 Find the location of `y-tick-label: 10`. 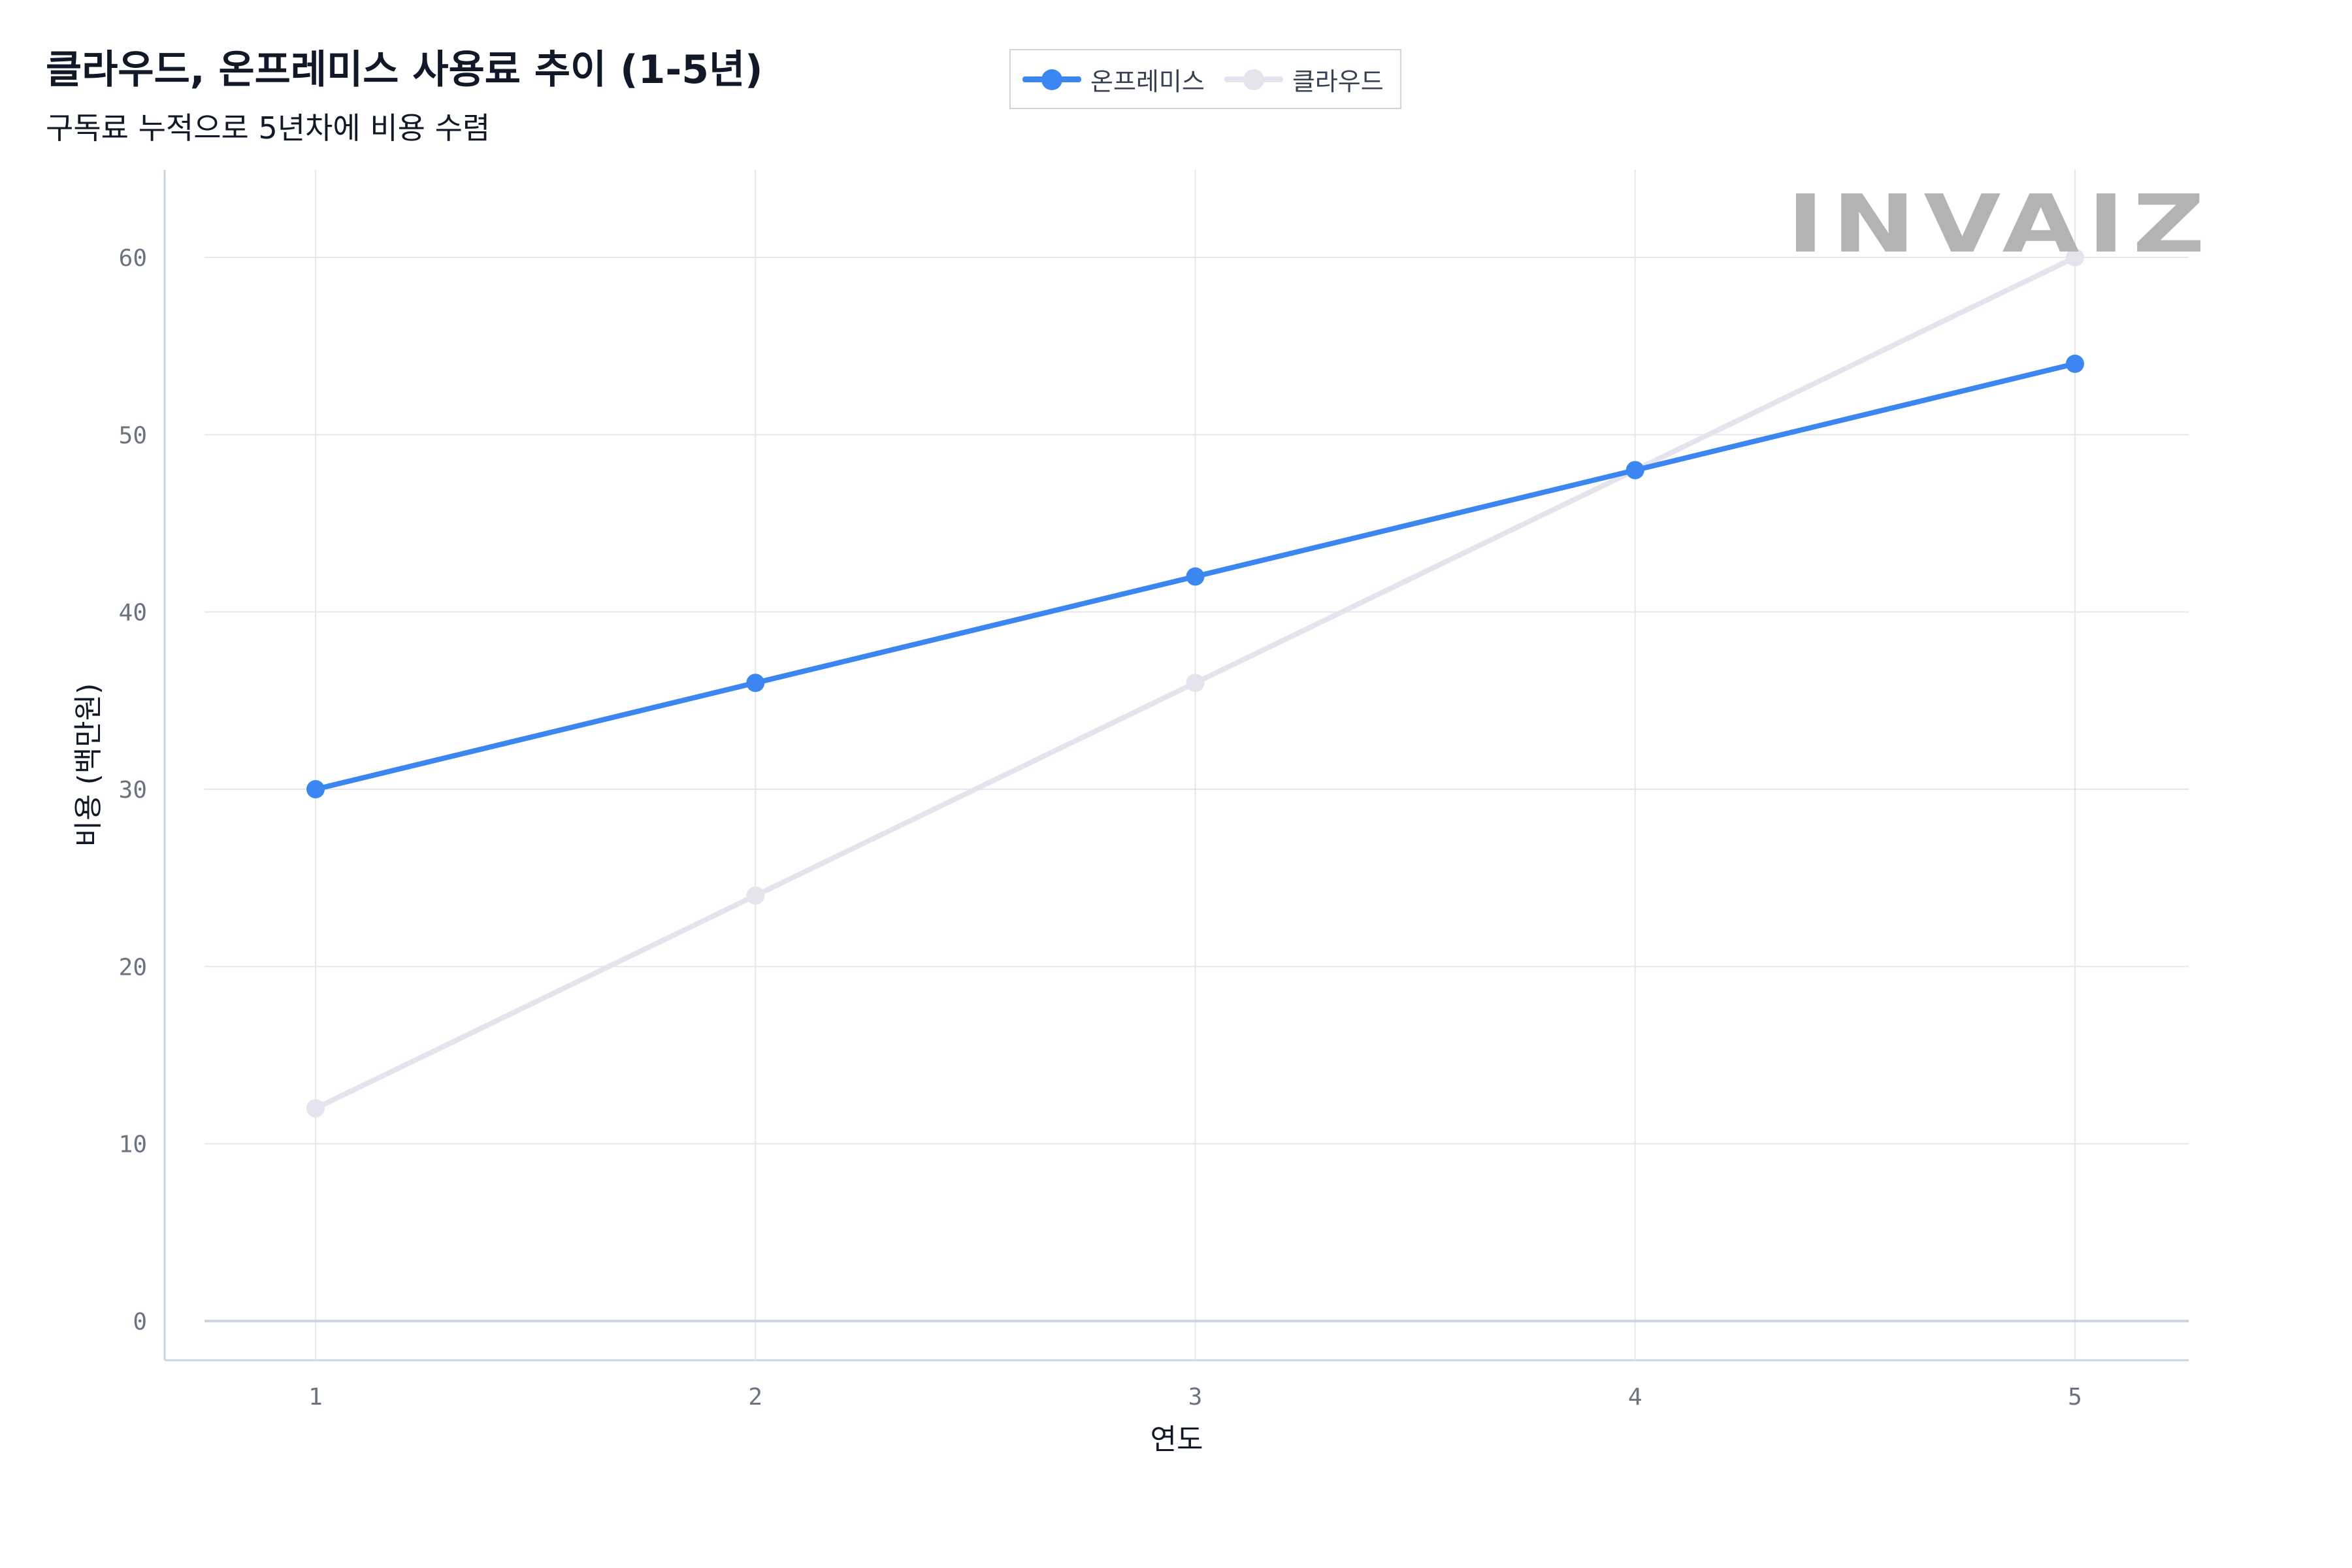

y-tick-label: 10 is located at coordinates (133, 1145).